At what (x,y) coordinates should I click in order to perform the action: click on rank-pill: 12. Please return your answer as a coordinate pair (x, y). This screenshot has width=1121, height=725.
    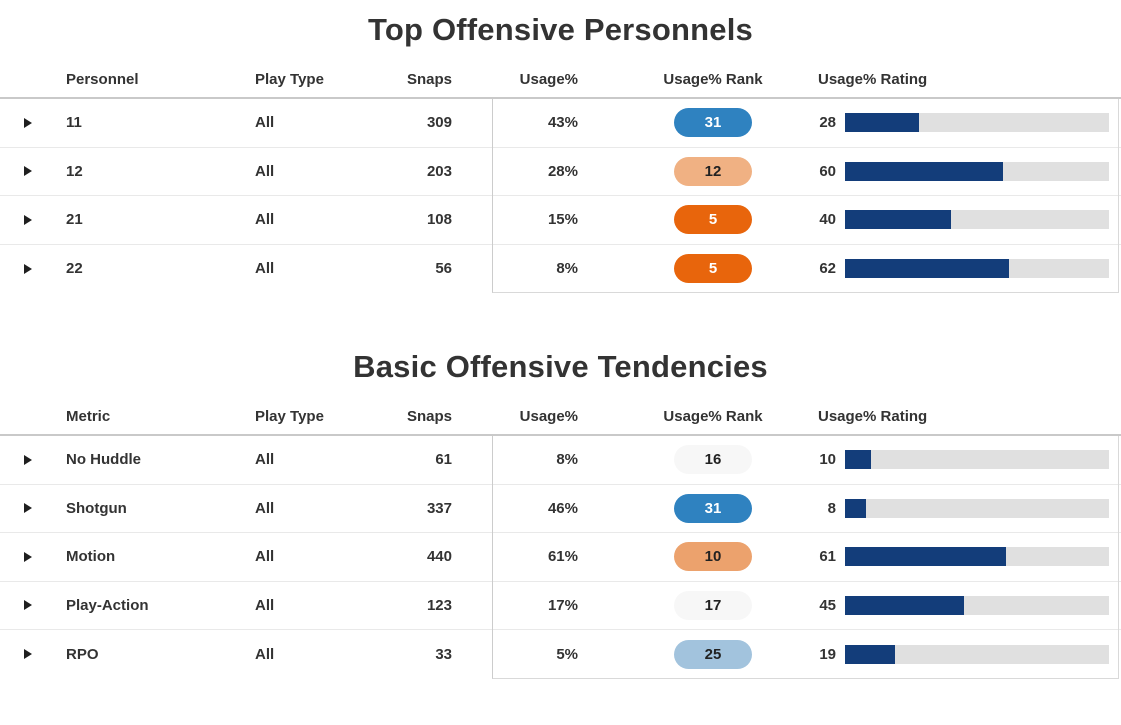
    Looking at the image, I should click on (713, 171).